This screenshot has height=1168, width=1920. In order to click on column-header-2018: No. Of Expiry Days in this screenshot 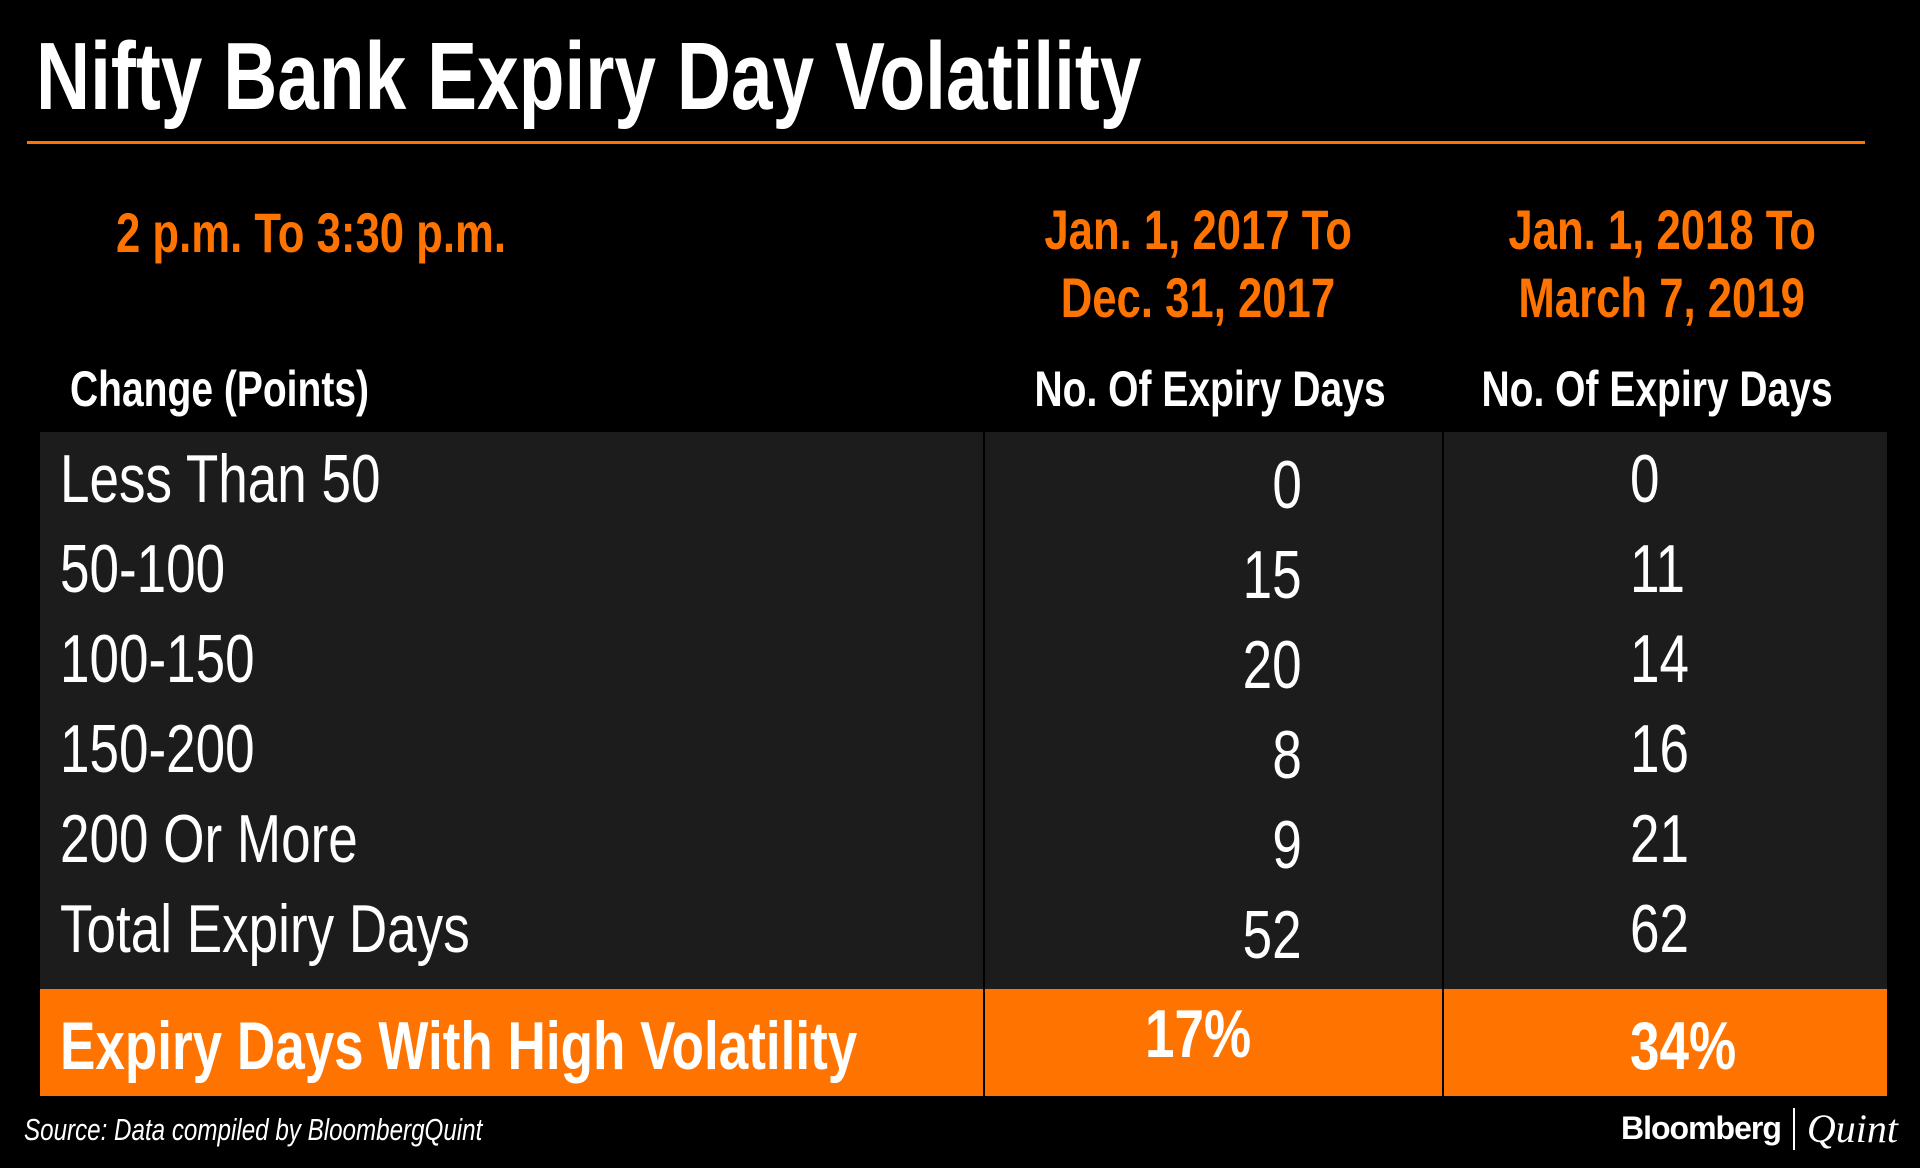, I will do `click(1657, 389)`.